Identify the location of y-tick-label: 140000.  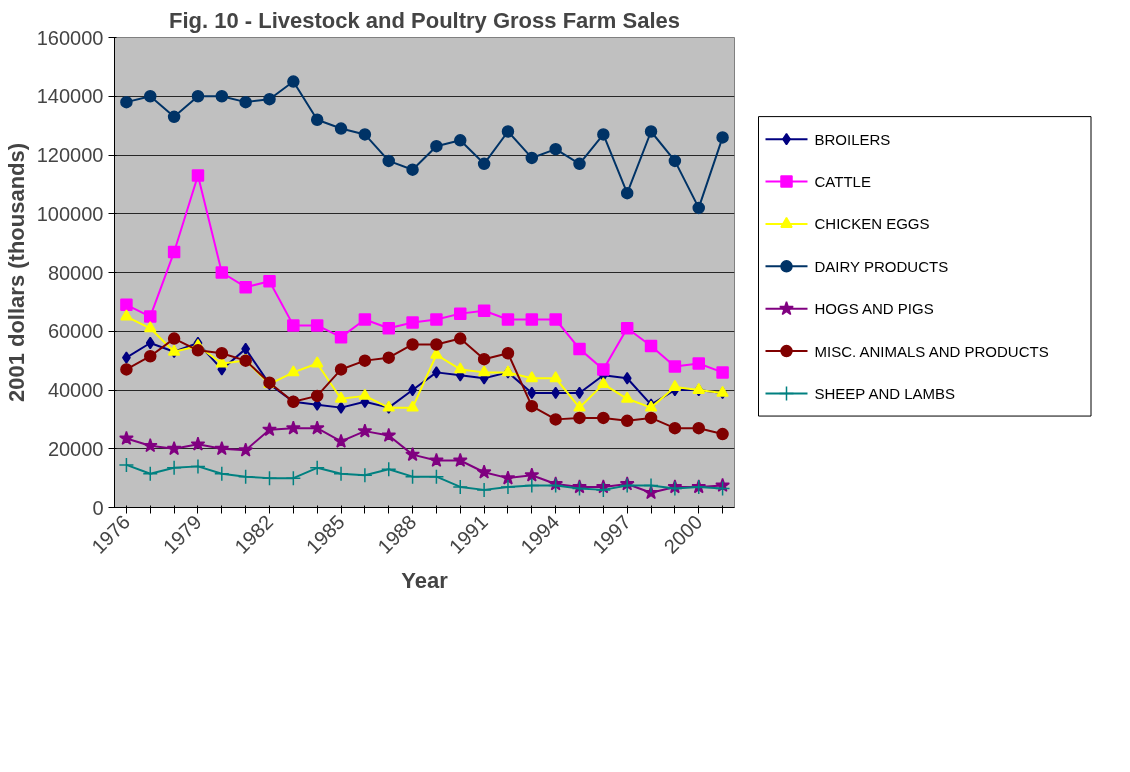
(70, 96).